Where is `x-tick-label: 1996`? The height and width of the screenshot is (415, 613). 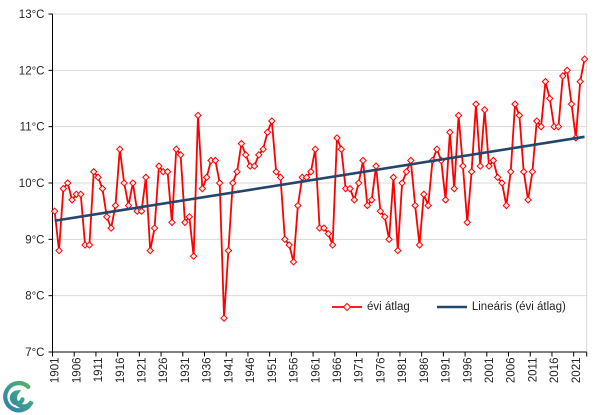
x-tick-label: 1996 is located at coordinates (468, 371).